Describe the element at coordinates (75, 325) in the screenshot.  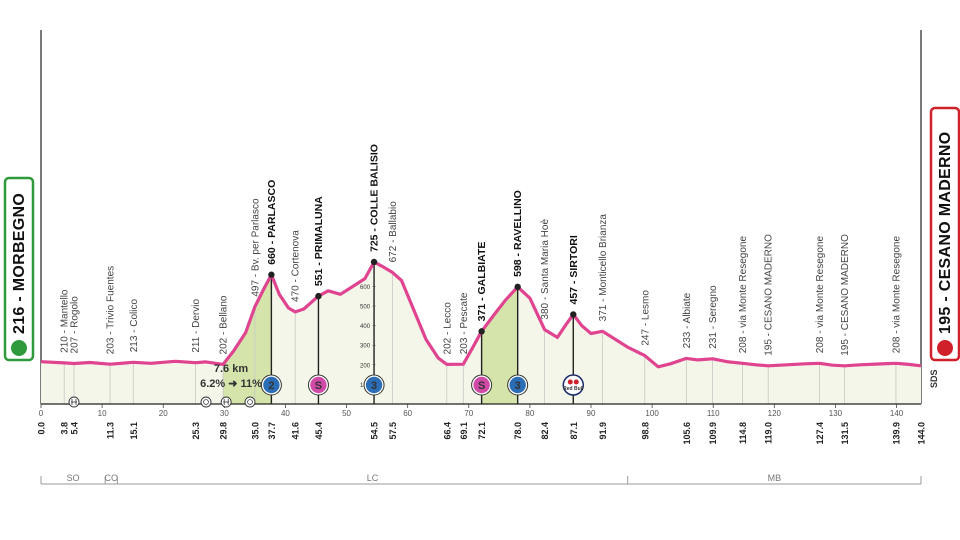
I see `place-label: 207 - Rogolo` at that location.